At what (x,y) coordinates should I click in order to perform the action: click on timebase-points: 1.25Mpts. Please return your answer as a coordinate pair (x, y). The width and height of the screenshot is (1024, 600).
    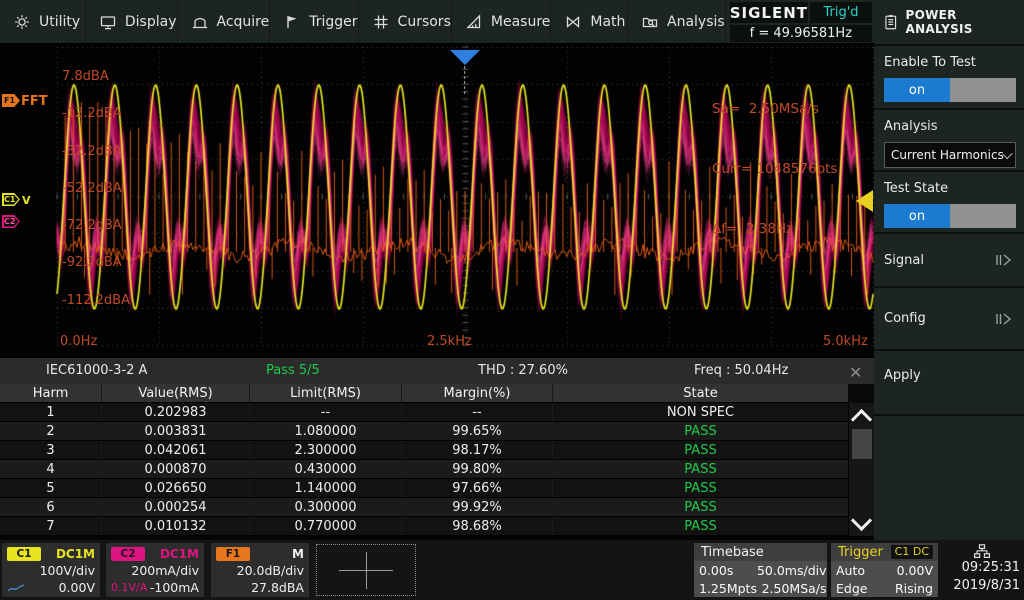
    Looking at the image, I should click on (728, 588).